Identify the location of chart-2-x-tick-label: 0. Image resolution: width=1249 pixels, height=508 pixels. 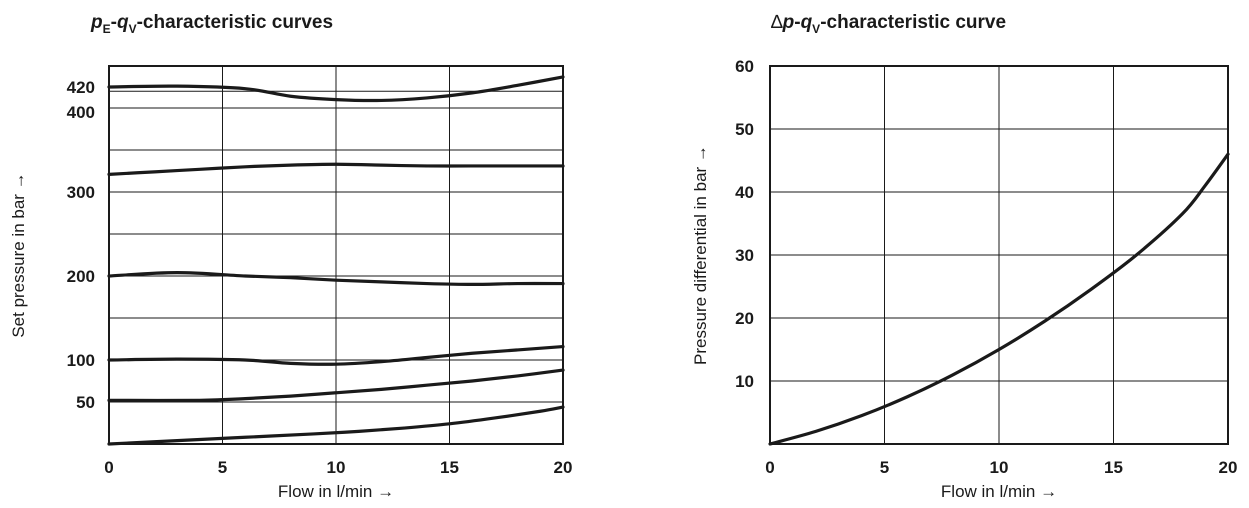
(769, 467).